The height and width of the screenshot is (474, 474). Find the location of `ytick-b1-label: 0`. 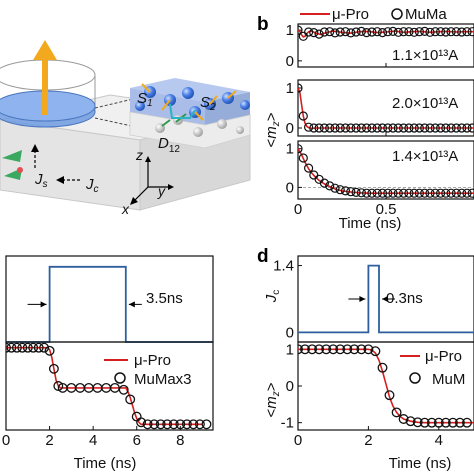

ytick-b1-label: 0 is located at coordinates (290, 61).